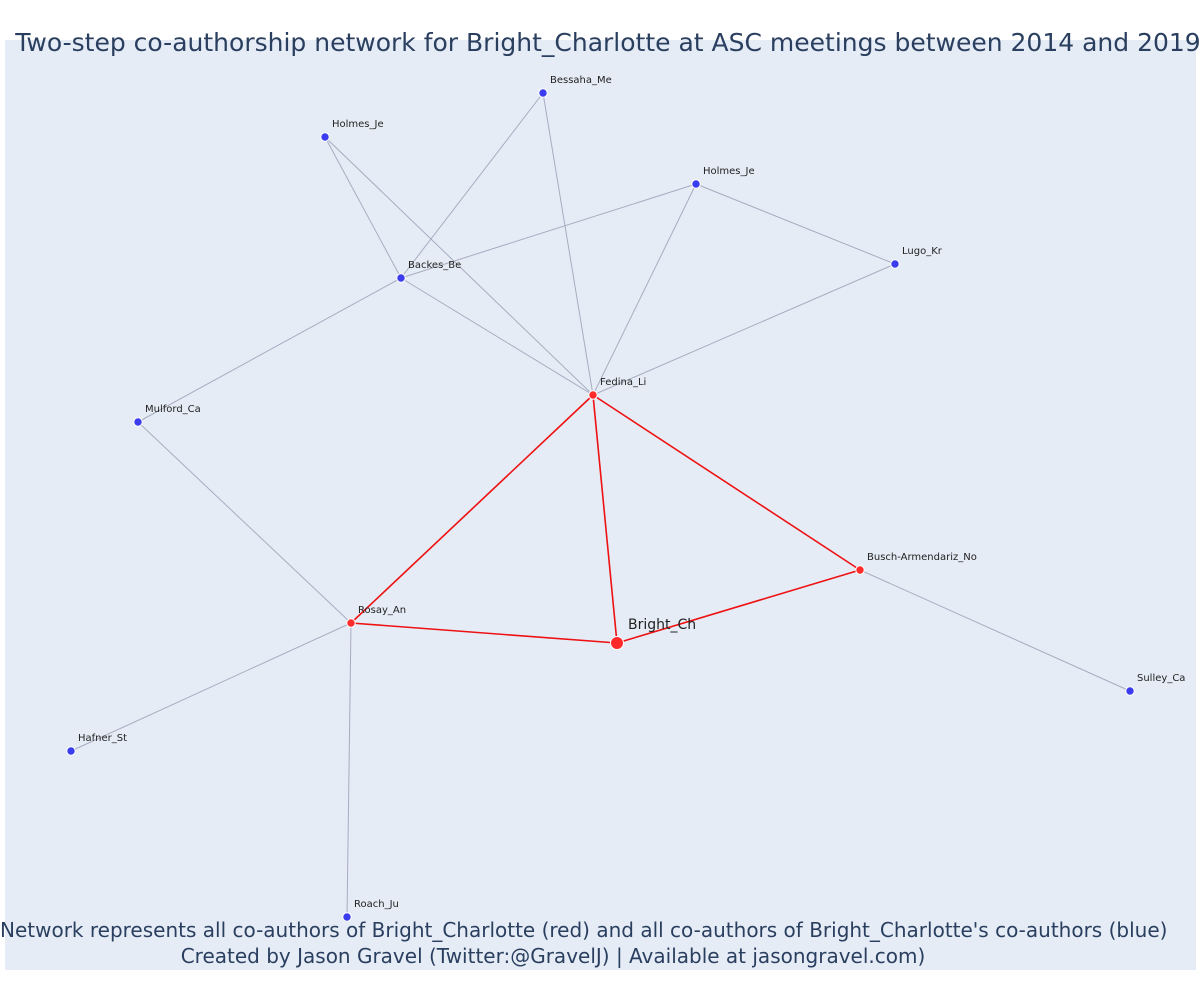 The height and width of the screenshot is (1000, 1200). Describe the element at coordinates (269, 350) in the screenshot. I see `edge-Backes_Be-Mulford_Ca` at that location.